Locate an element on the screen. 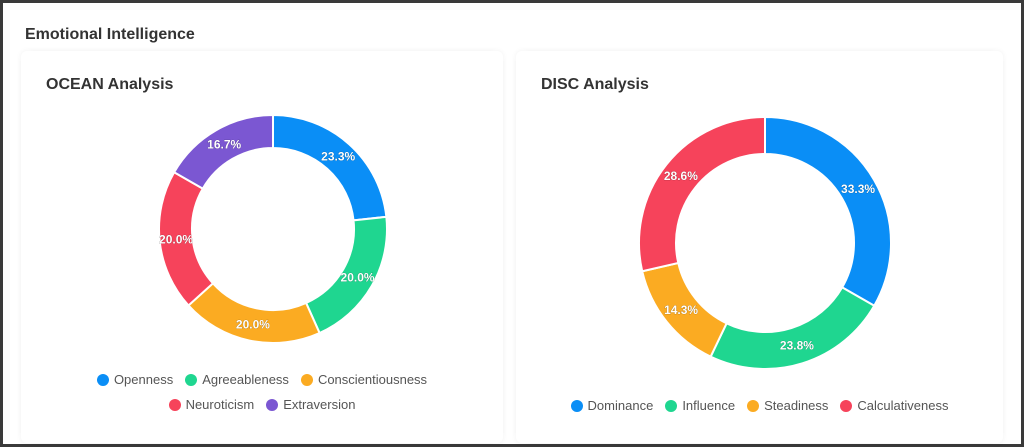 The height and width of the screenshot is (447, 1024). legend-label: Extraversion is located at coordinates (319, 404).